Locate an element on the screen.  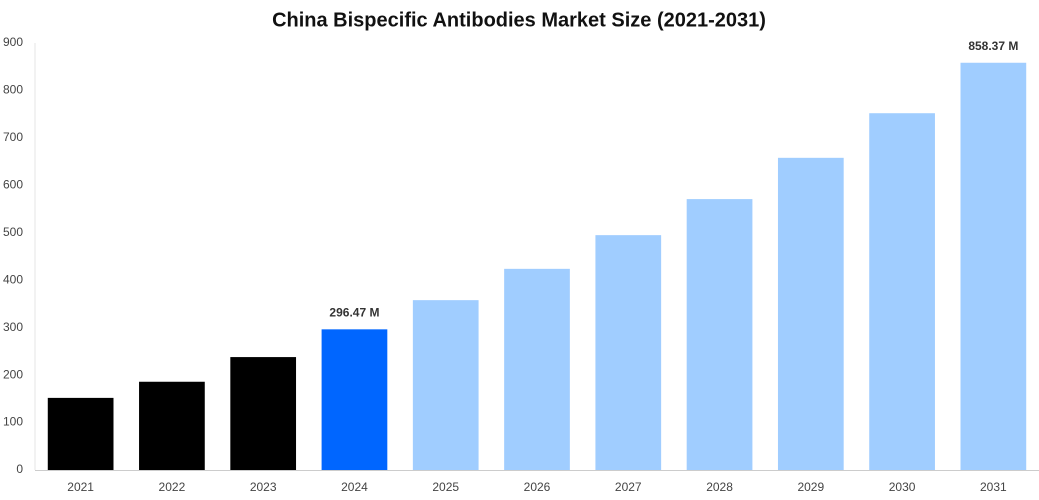
y-tick-label: 700 is located at coordinates (13, 137).